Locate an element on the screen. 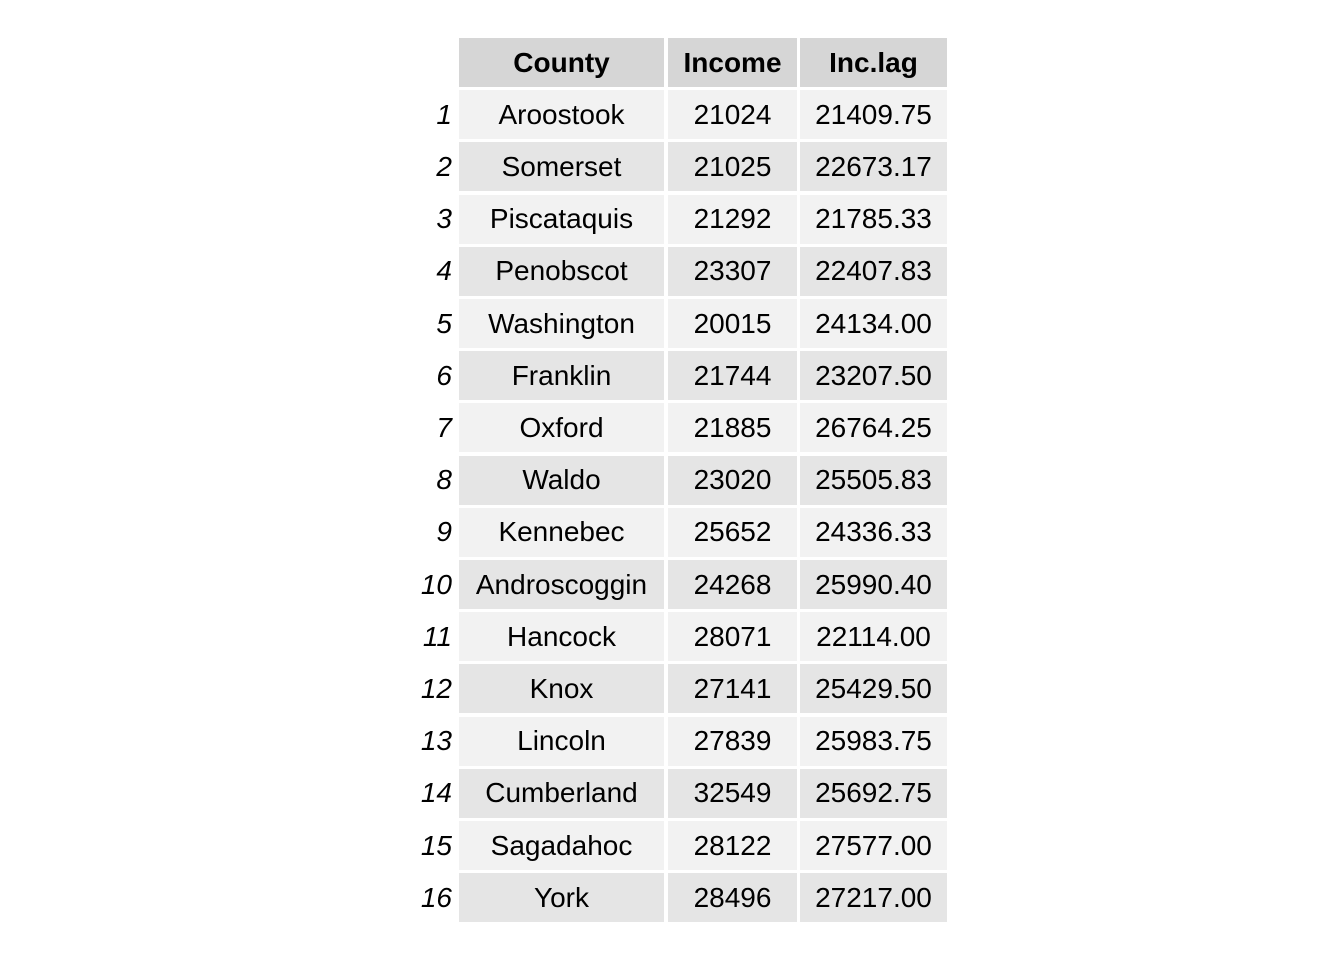  table-cell-income: 20015 is located at coordinates (732, 323).